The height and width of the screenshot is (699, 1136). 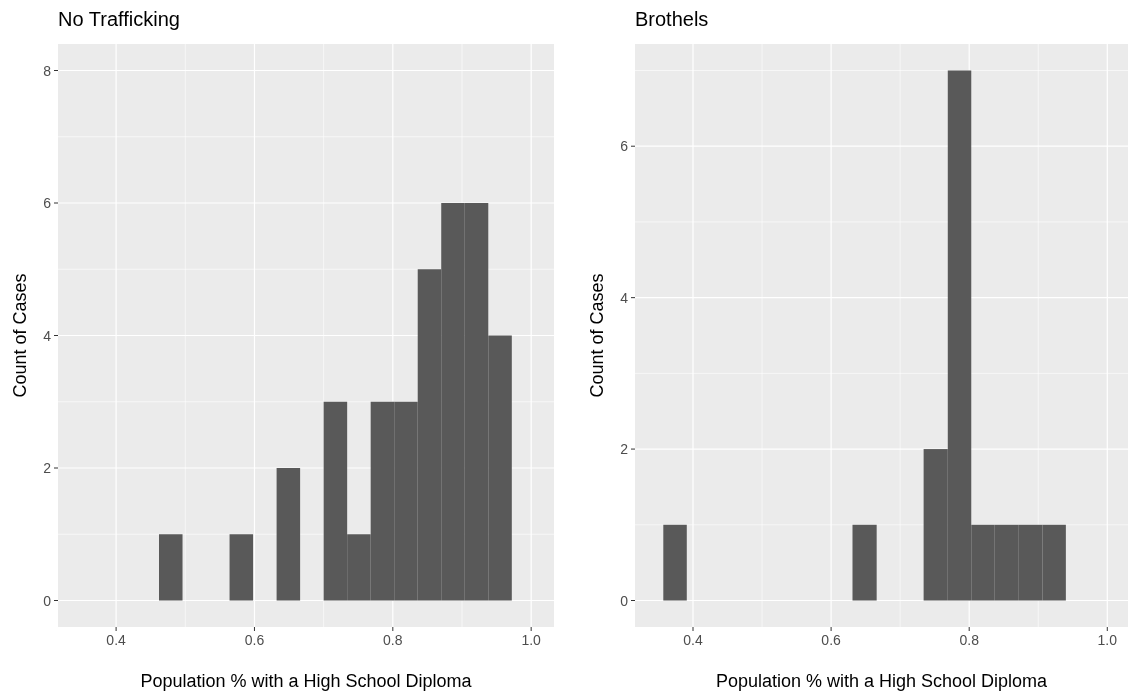 What do you see at coordinates (672, 19) in the screenshot?
I see `chart-title: Brothels` at bounding box center [672, 19].